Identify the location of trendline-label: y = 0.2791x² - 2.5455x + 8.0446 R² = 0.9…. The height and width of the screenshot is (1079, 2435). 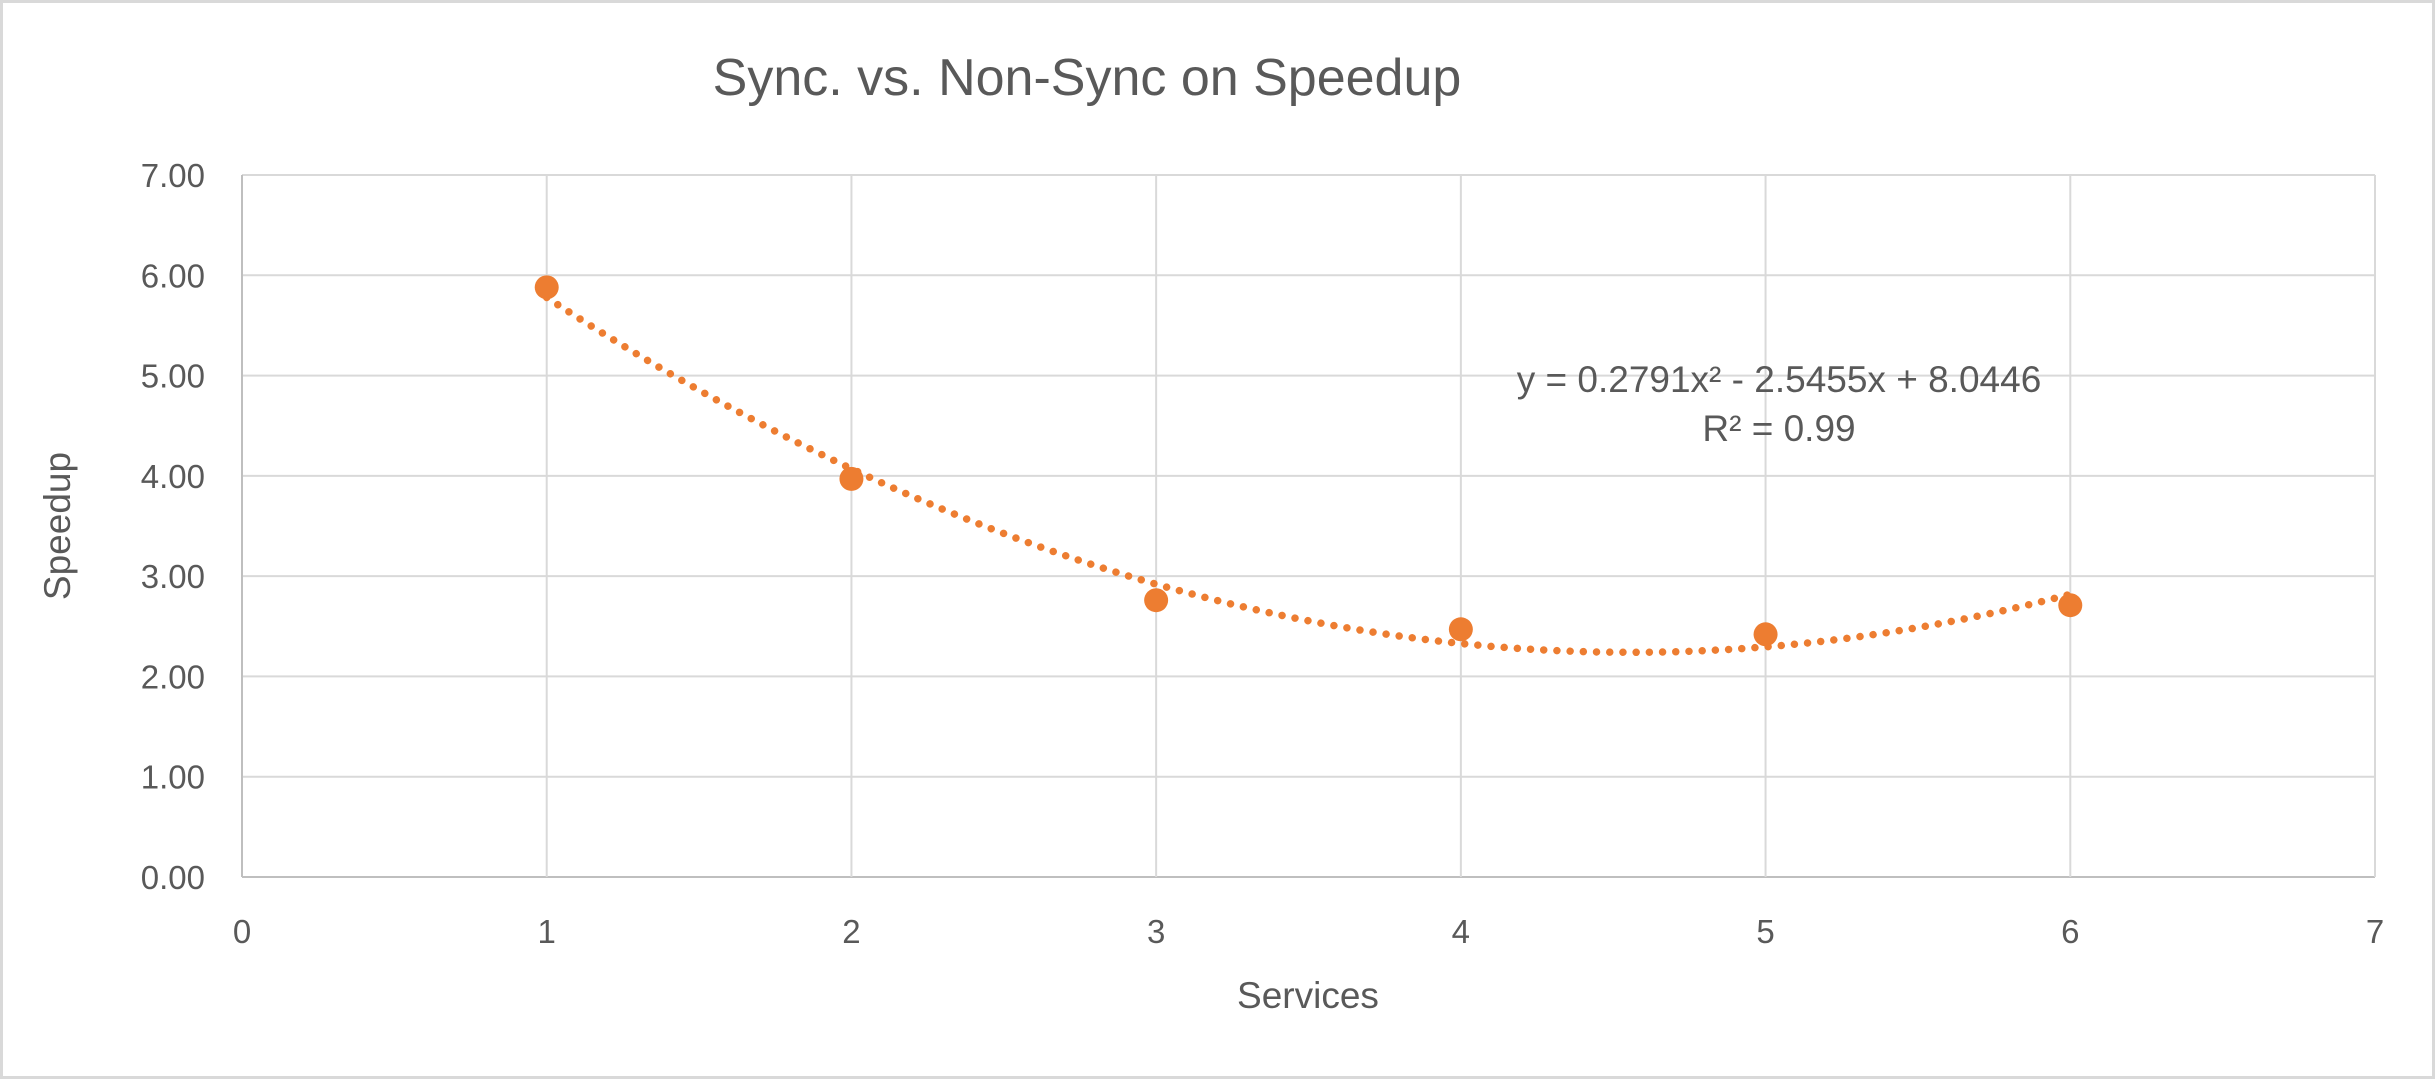
(1779, 404).